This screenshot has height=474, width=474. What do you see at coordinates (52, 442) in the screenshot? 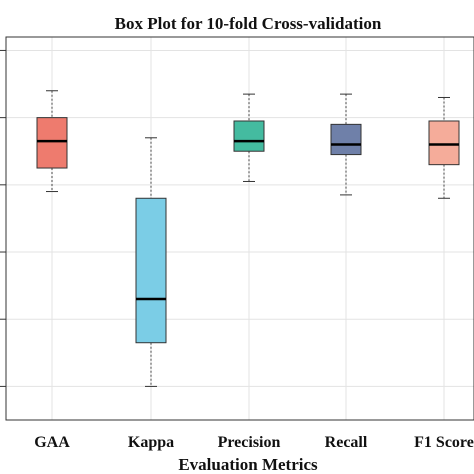
I see `x-tick-label: GAA` at bounding box center [52, 442].